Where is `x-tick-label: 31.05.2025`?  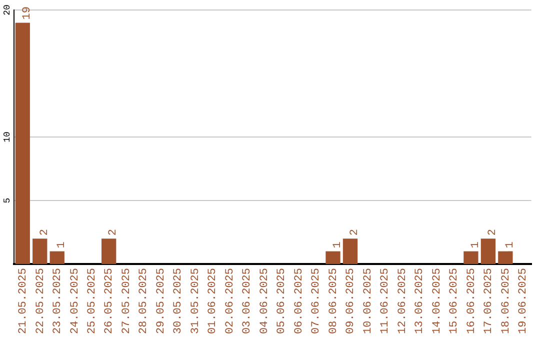 x-tick-label: 31.05.2025 is located at coordinates (196, 301).